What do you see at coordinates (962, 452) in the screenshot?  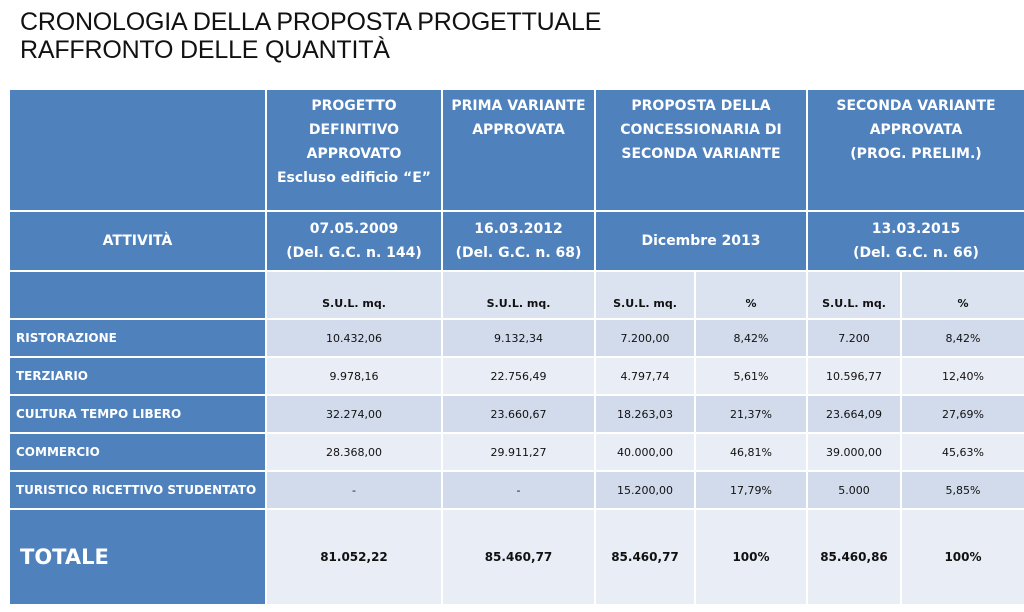 I see `table-cell: 45,63%` at bounding box center [962, 452].